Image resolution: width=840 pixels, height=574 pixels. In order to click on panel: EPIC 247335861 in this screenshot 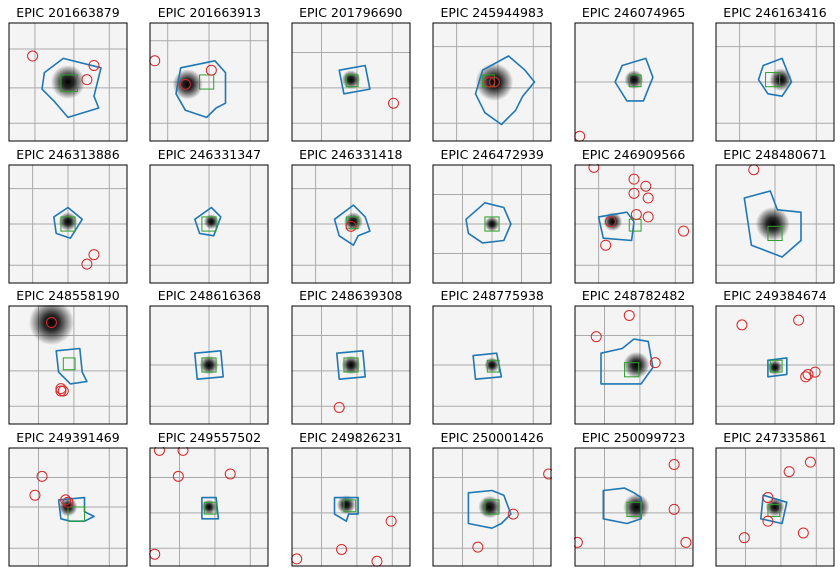, I will do `click(775, 496)`.